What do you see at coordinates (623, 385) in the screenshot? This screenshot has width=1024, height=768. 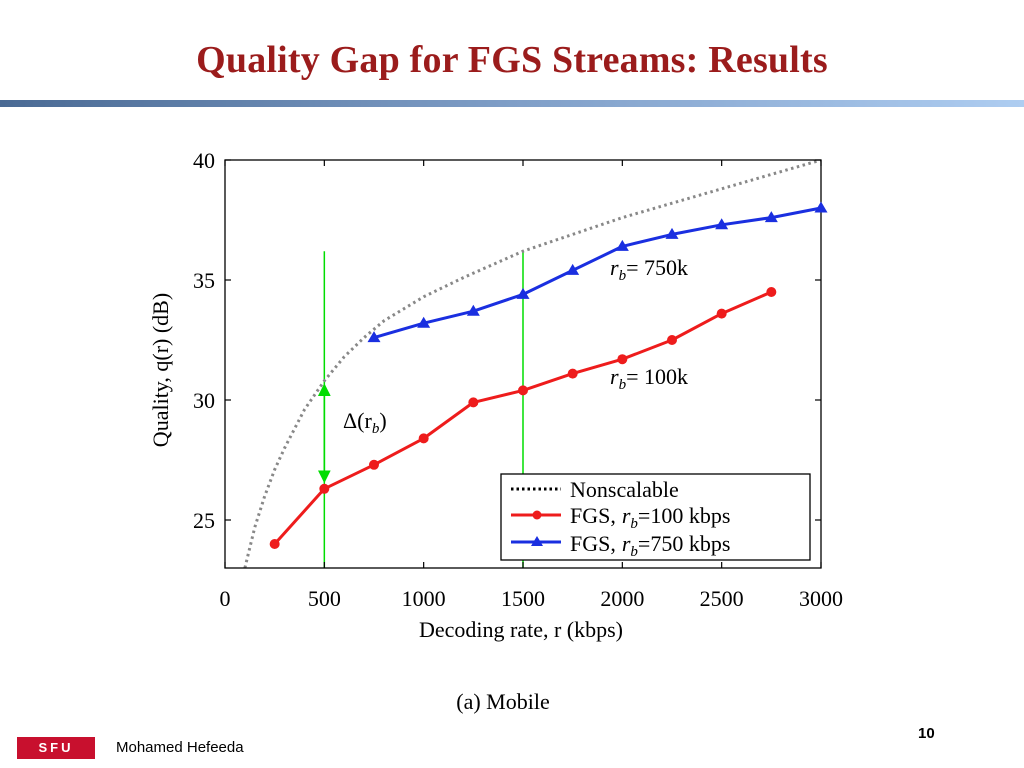 I see `rb-100-sub: b` at bounding box center [623, 385].